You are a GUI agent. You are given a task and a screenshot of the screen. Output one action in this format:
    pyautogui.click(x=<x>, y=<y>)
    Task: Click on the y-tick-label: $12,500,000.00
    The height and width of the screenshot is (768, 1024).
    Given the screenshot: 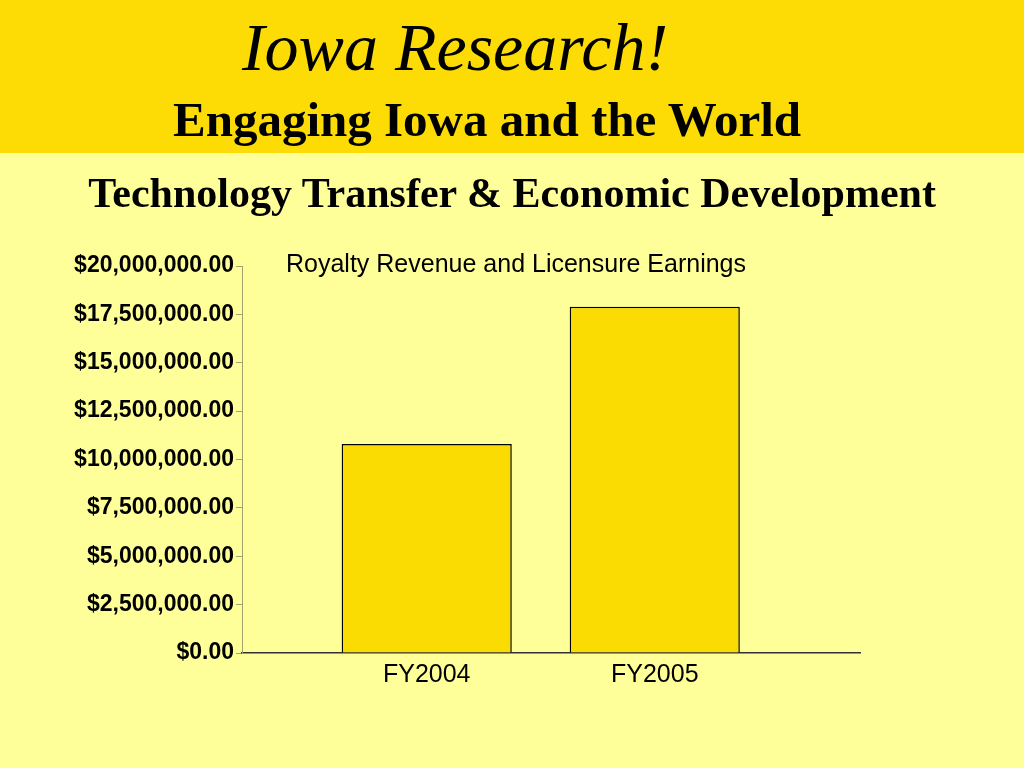 What is the action you would take?
    pyautogui.click(x=154, y=409)
    